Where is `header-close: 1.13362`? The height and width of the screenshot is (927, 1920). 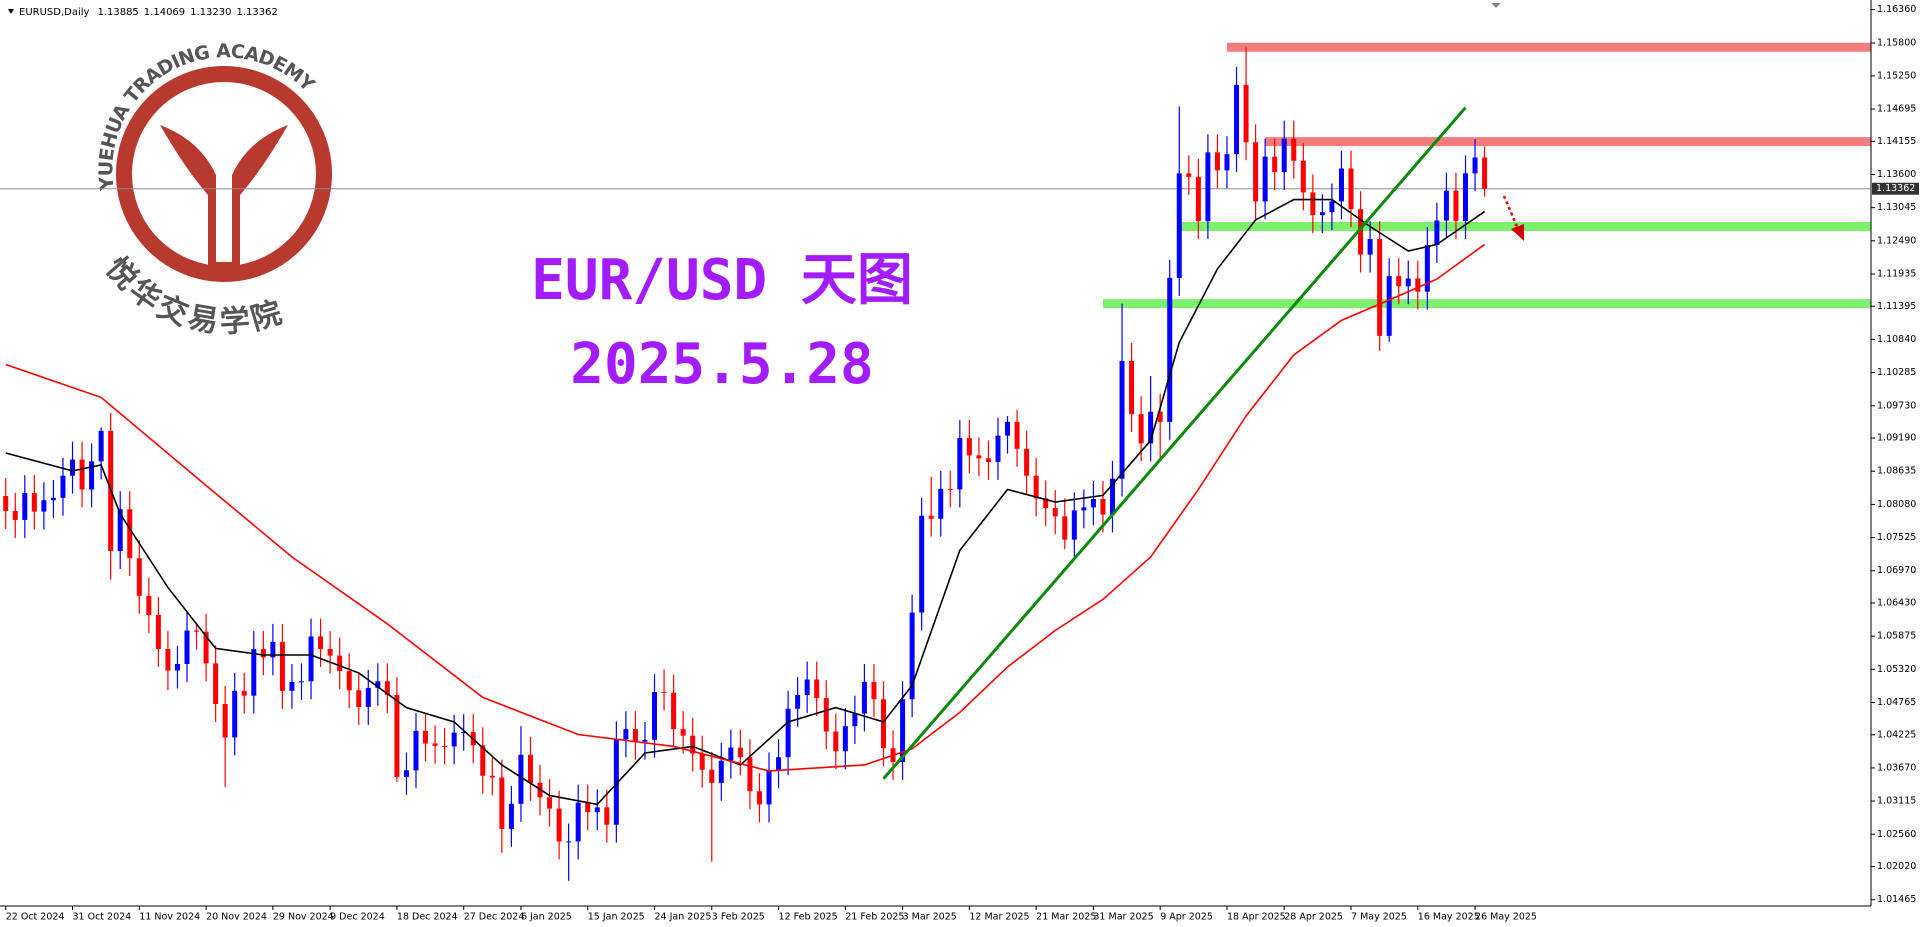 header-close: 1.13362 is located at coordinates (257, 12).